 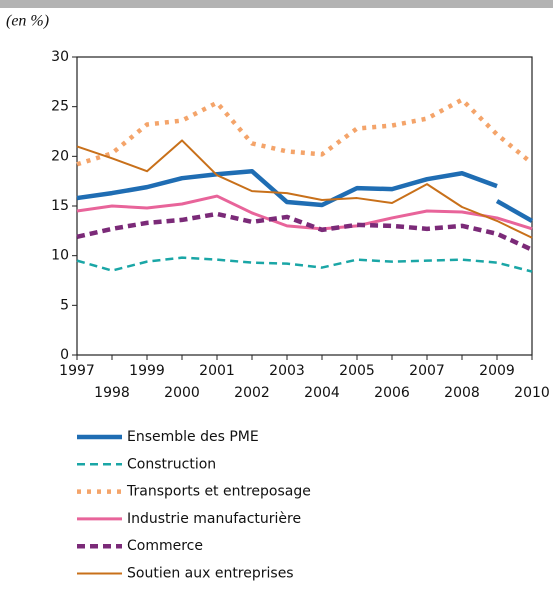 What do you see at coordinates (60, 206) in the screenshot?
I see `y-tick-label: 15` at bounding box center [60, 206].